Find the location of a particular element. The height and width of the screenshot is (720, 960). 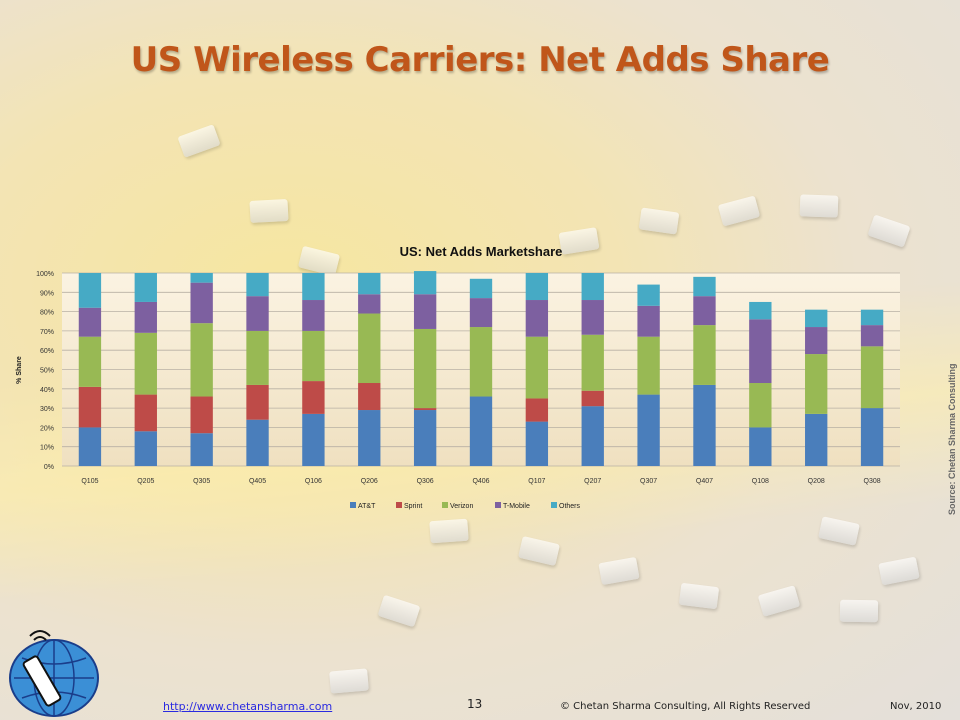

page-number: 13 is located at coordinates (475, 704).